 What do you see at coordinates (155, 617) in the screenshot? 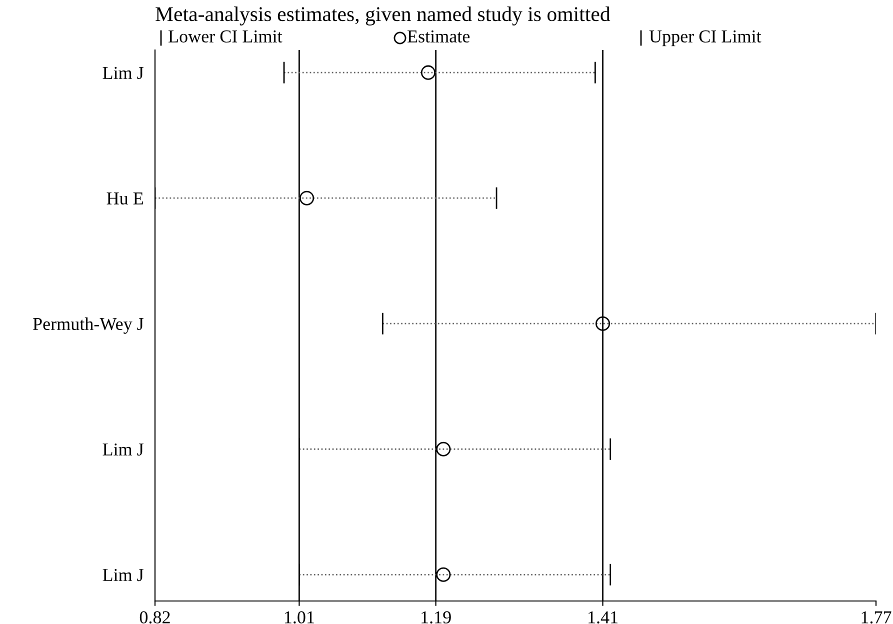
I see `x-tick-label: 0.82` at bounding box center [155, 617].